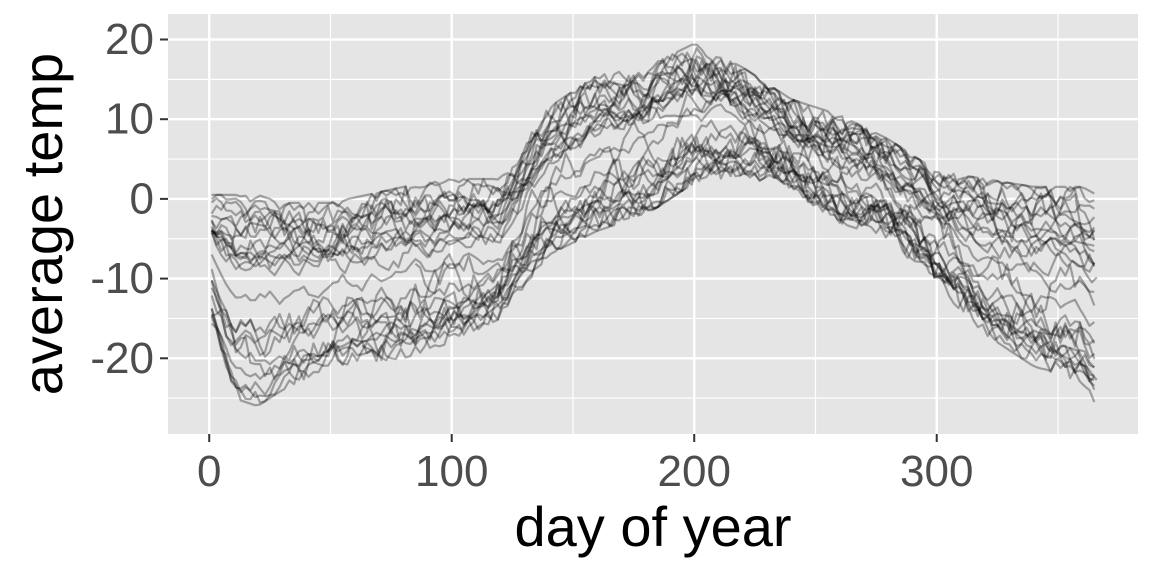  Describe the element at coordinates (122, 278) in the screenshot. I see `y-tick-label: -10` at that location.